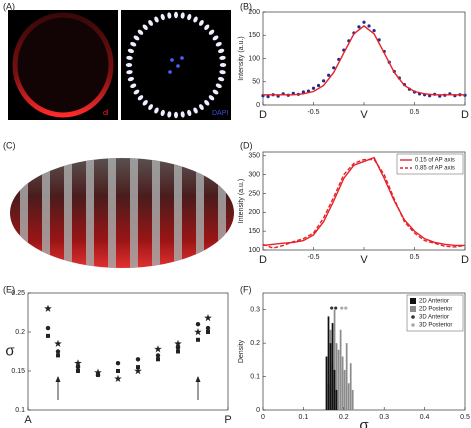  What do you see at coordinates (254, 156) in the screenshot?
I see `y-tick-label: 350` at bounding box center [254, 156].